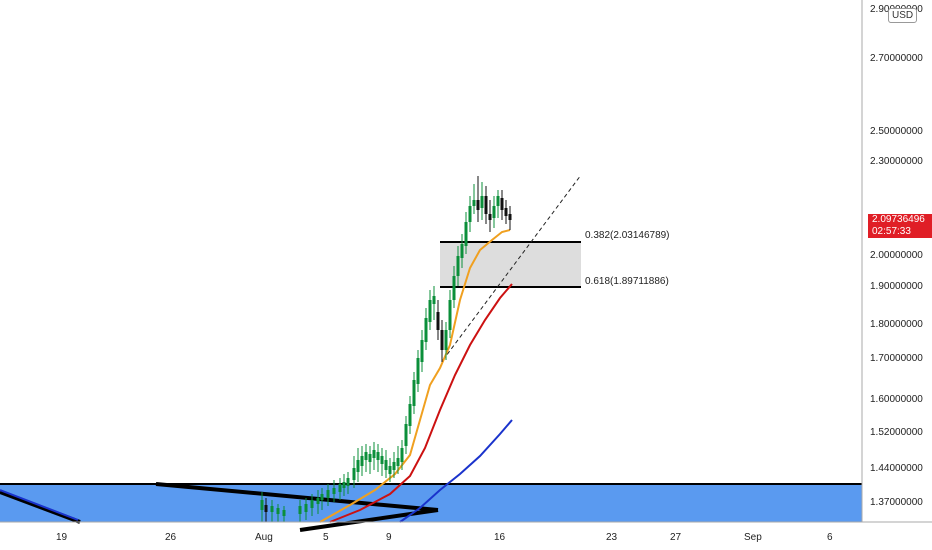 The image size is (932, 550). What do you see at coordinates (896, 399) in the screenshot?
I see `y-tick: 1.60000000` at bounding box center [896, 399].